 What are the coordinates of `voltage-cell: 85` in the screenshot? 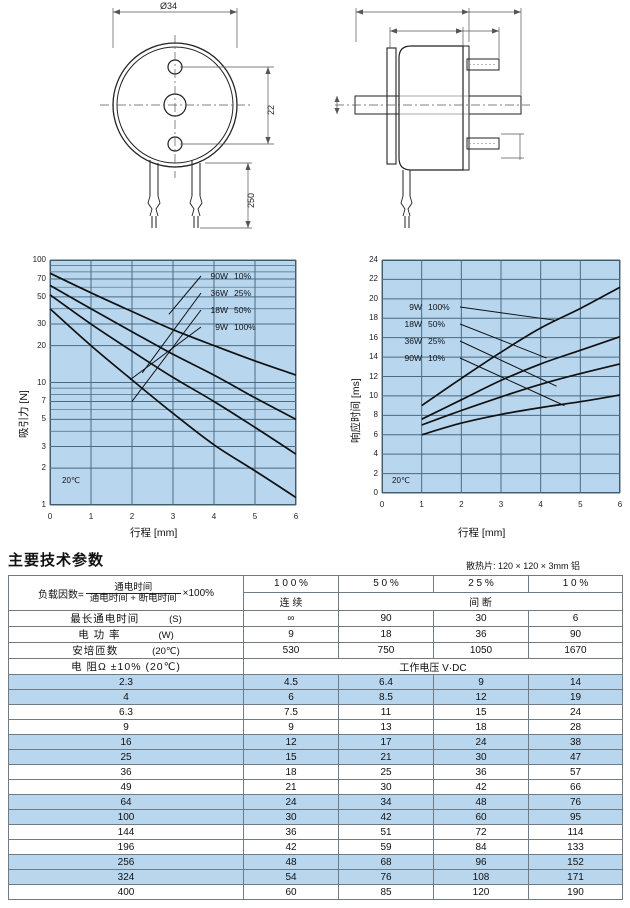 It's located at (386, 892).